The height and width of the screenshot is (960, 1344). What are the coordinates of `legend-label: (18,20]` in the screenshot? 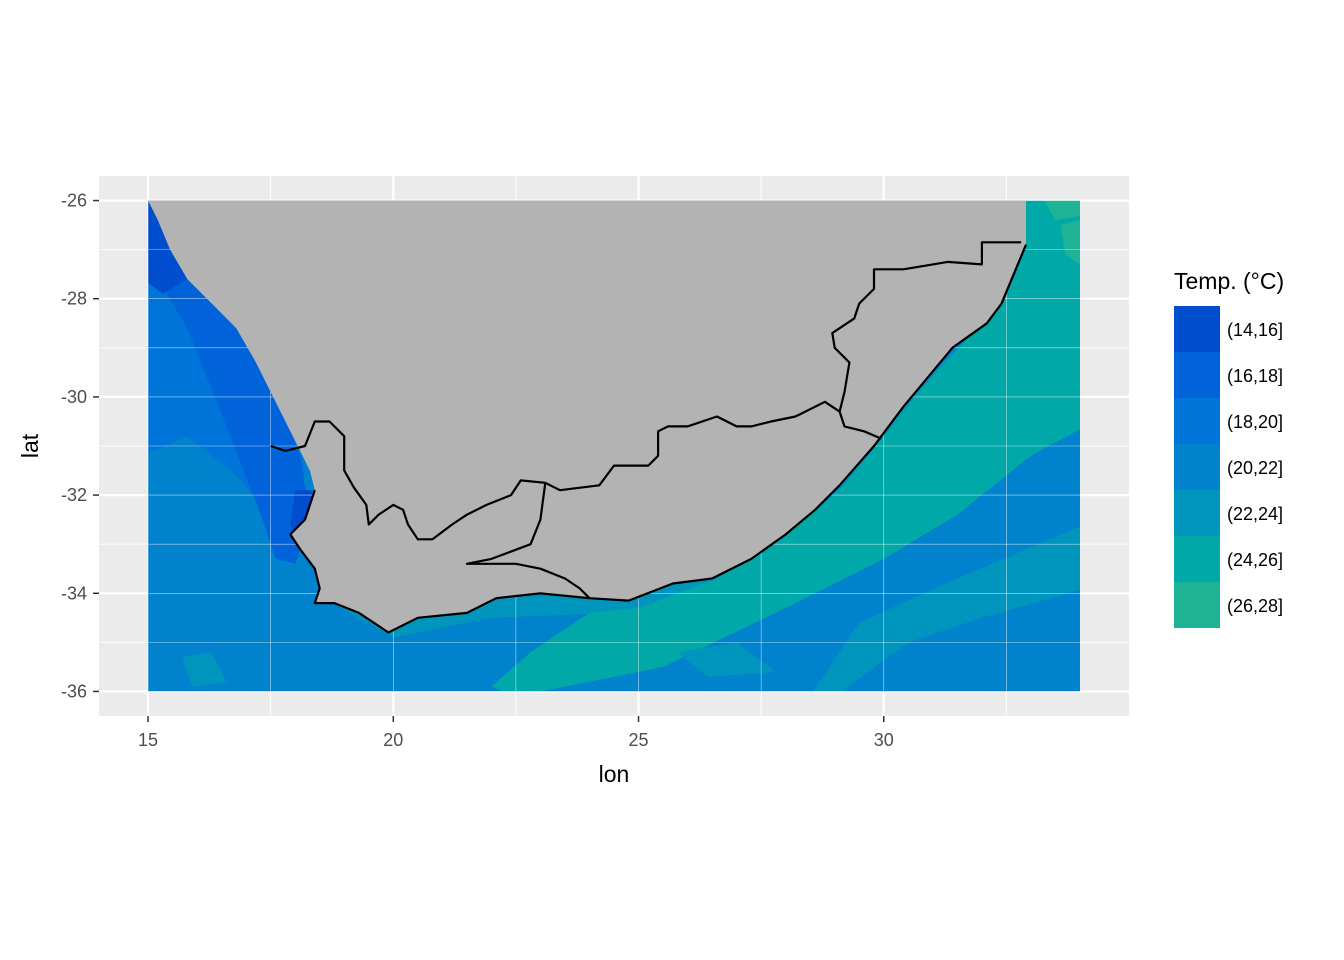 It's located at (1255, 422).